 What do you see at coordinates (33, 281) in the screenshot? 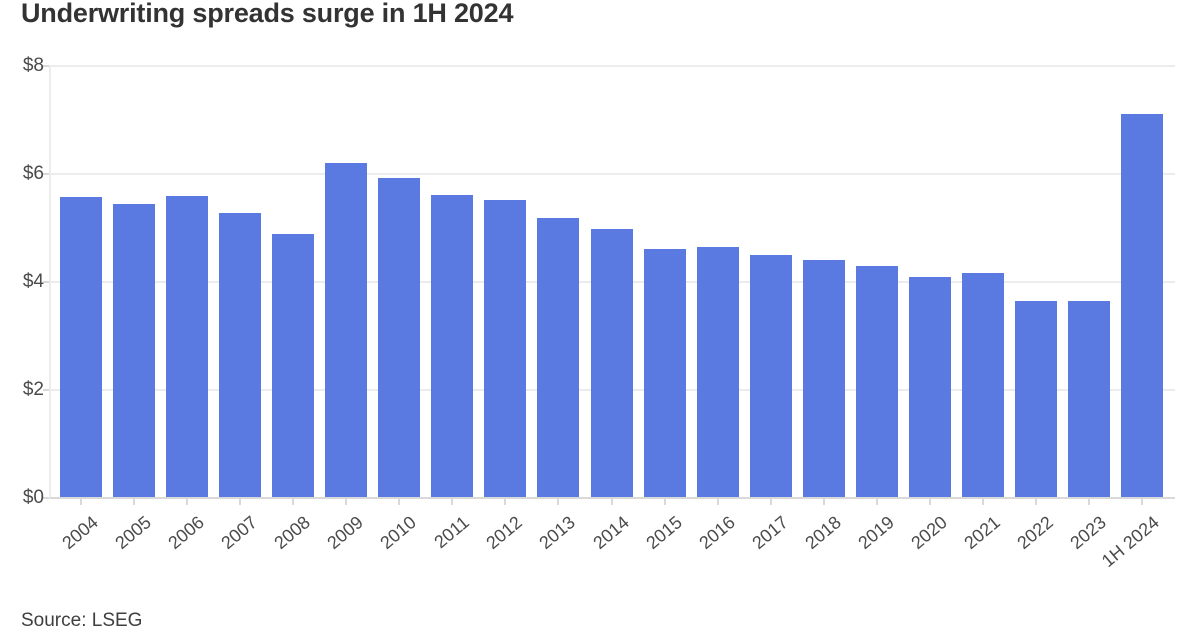
I see `y-tick-label: $4` at bounding box center [33, 281].